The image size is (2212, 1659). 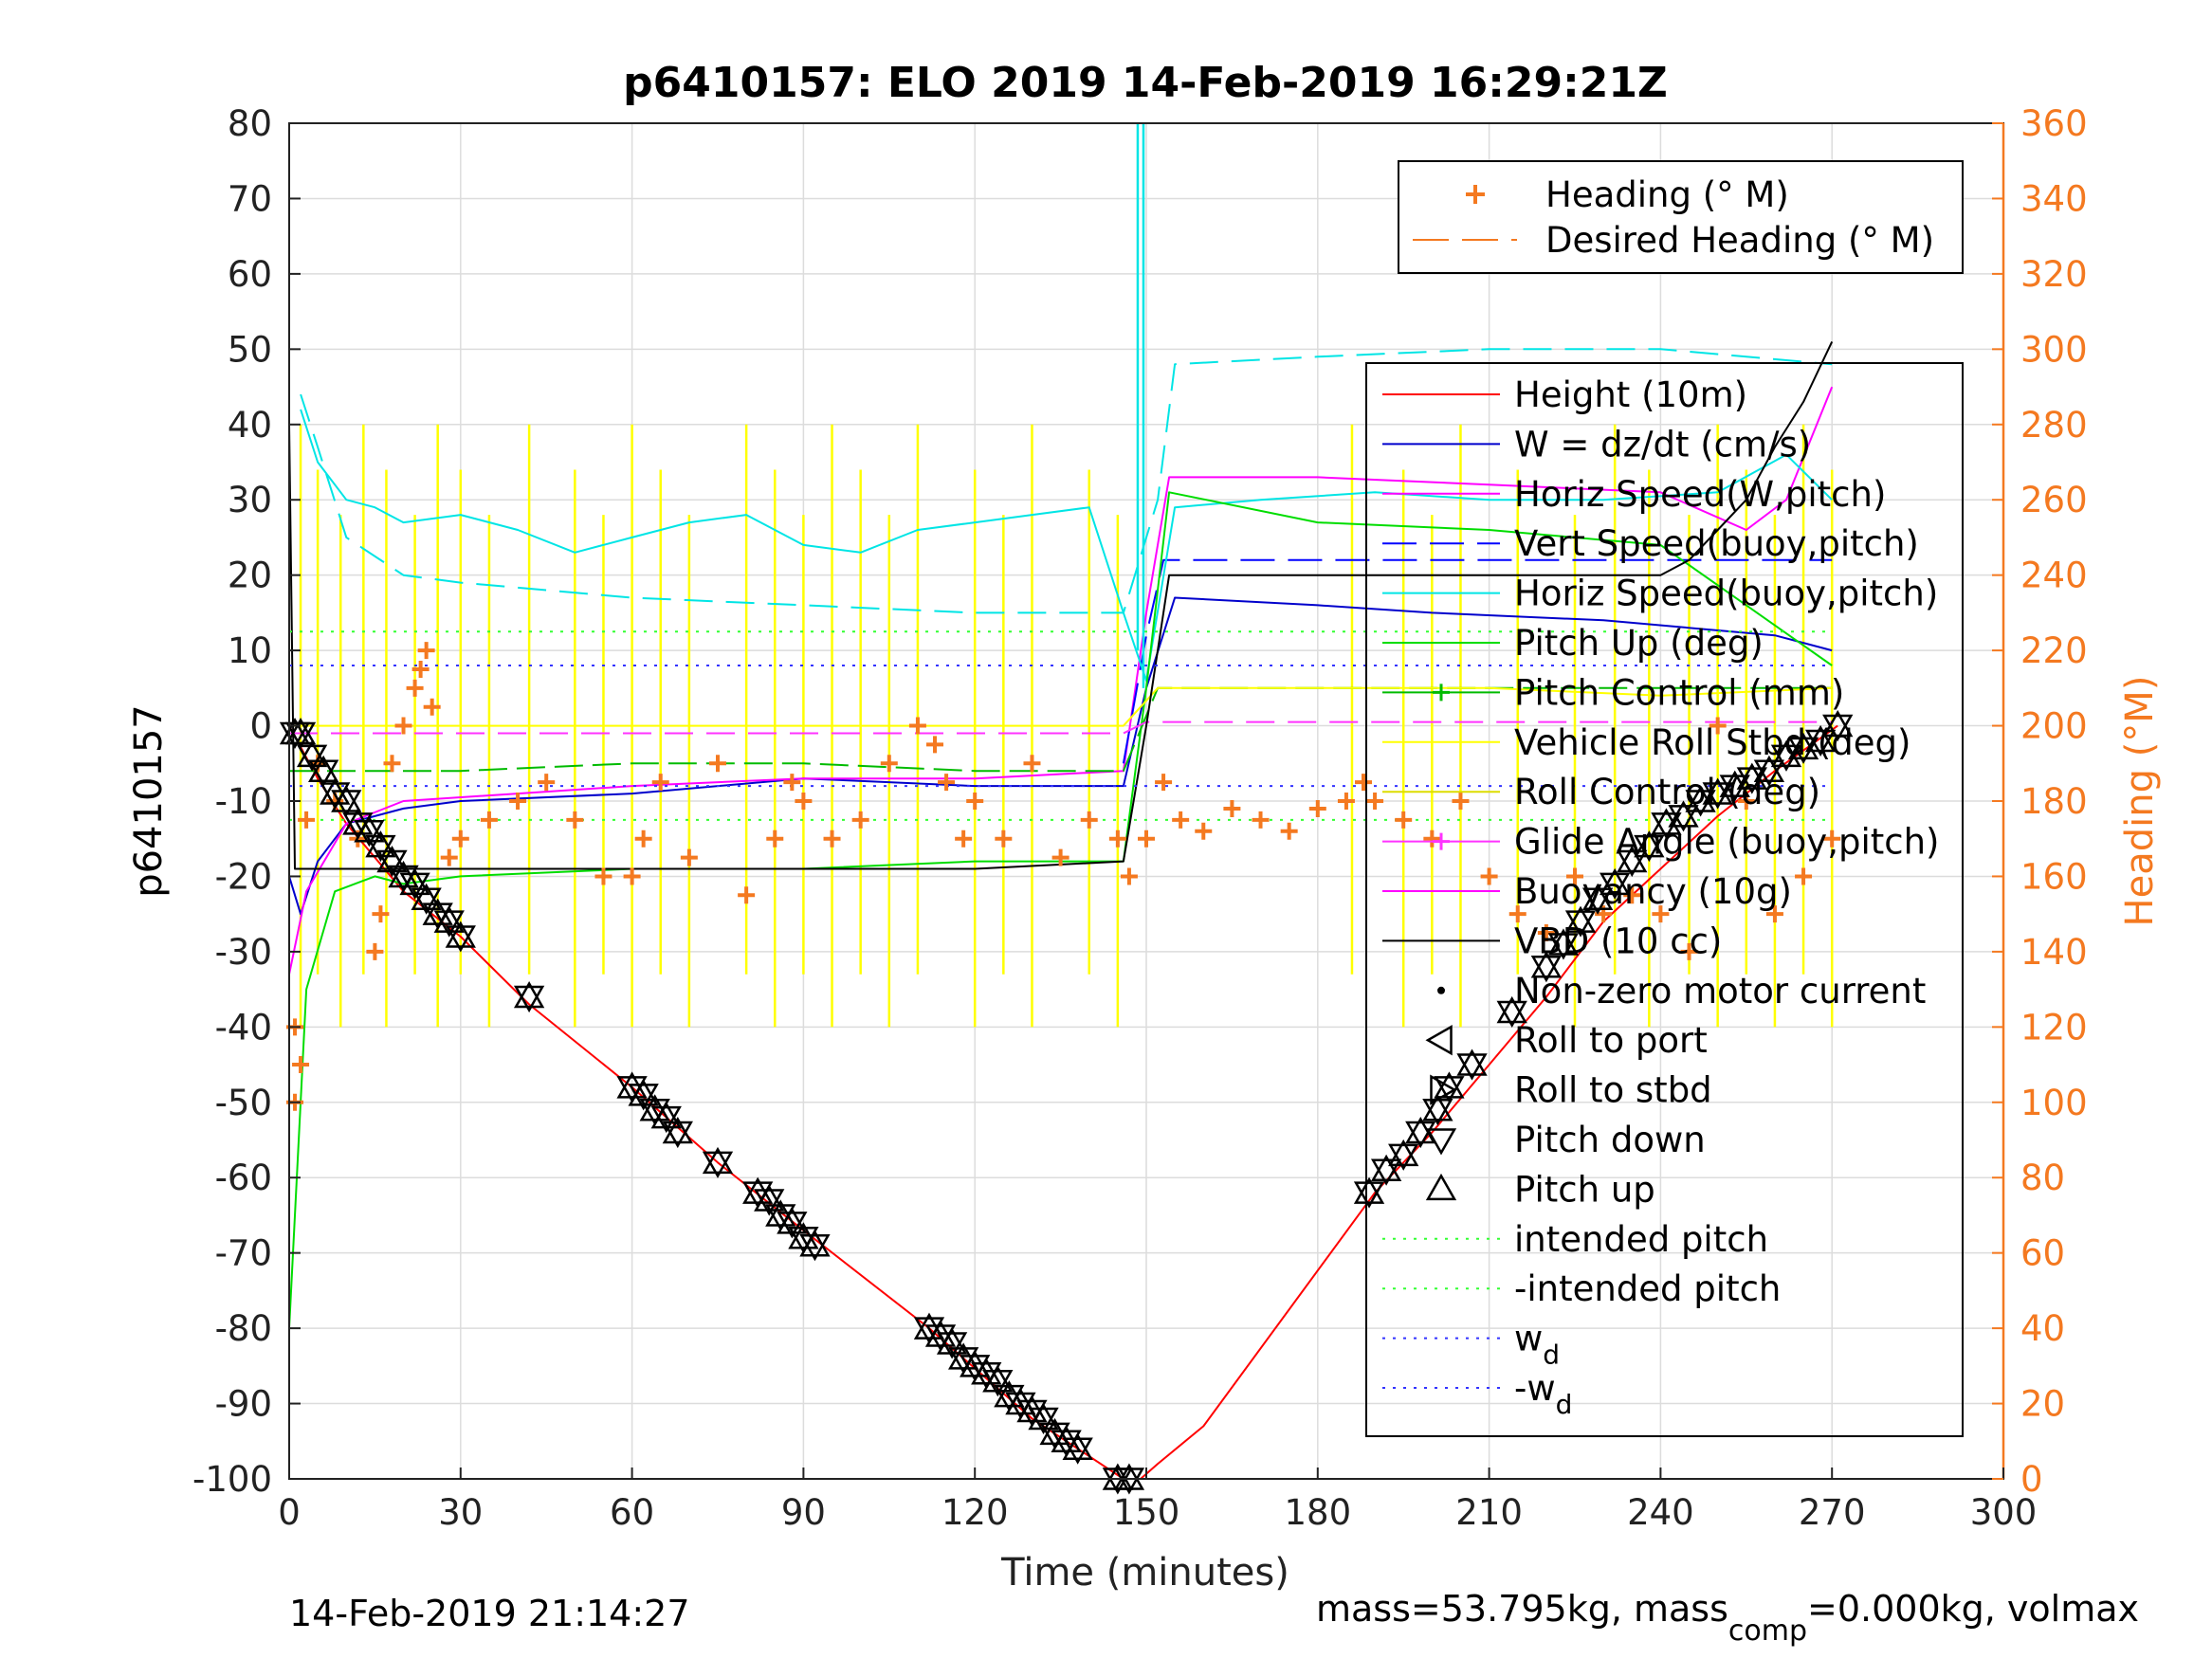 What do you see at coordinates (2042, 1404) in the screenshot?
I see `y2-tick-label-20: 20` at bounding box center [2042, 1404].